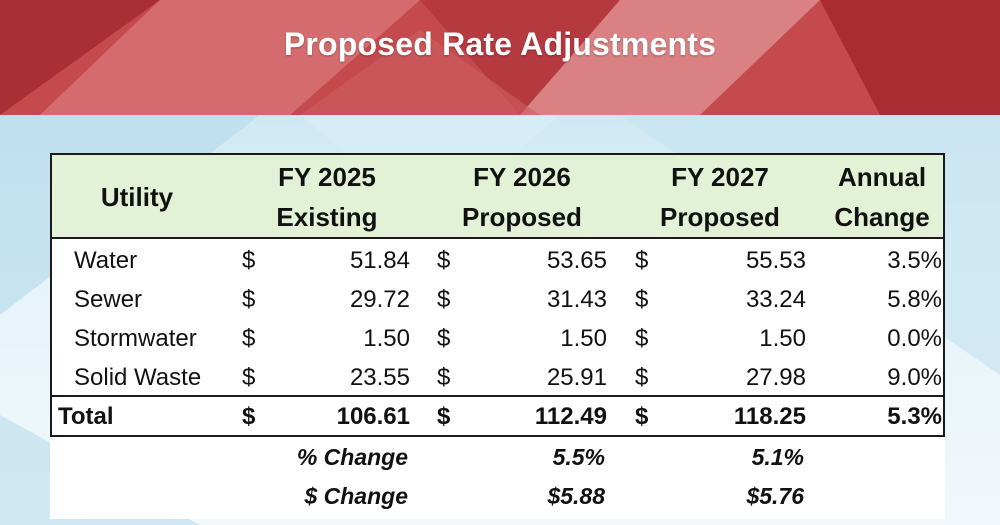  What do you see at coordinates (497, 299) in the screenshot?
I see `table-row: Sewer $ 29.72 $ 31.43 $ 33.24 5.8%` at bounding box center [497, 299].